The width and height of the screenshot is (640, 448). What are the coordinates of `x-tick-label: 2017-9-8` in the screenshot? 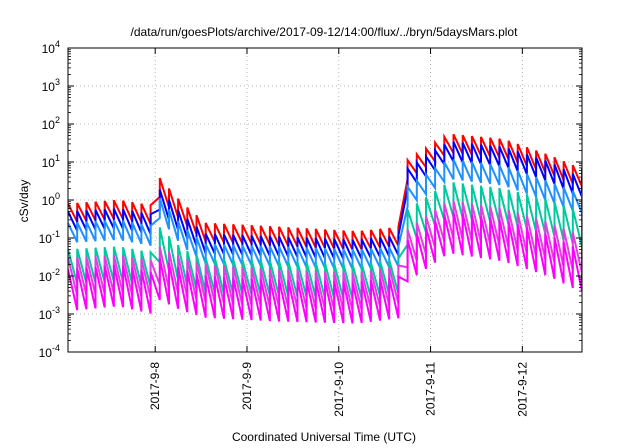 It's located at (155, 386).